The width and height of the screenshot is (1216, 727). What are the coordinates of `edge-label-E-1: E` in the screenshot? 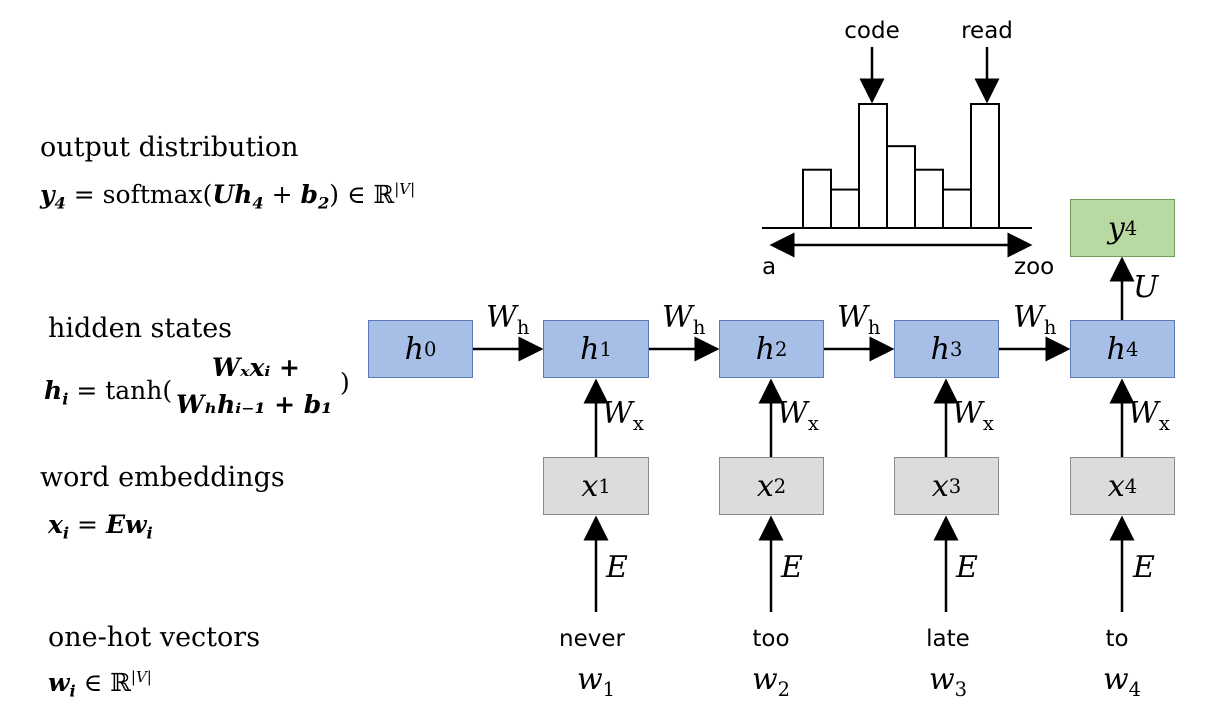 It's located at (617, 567).